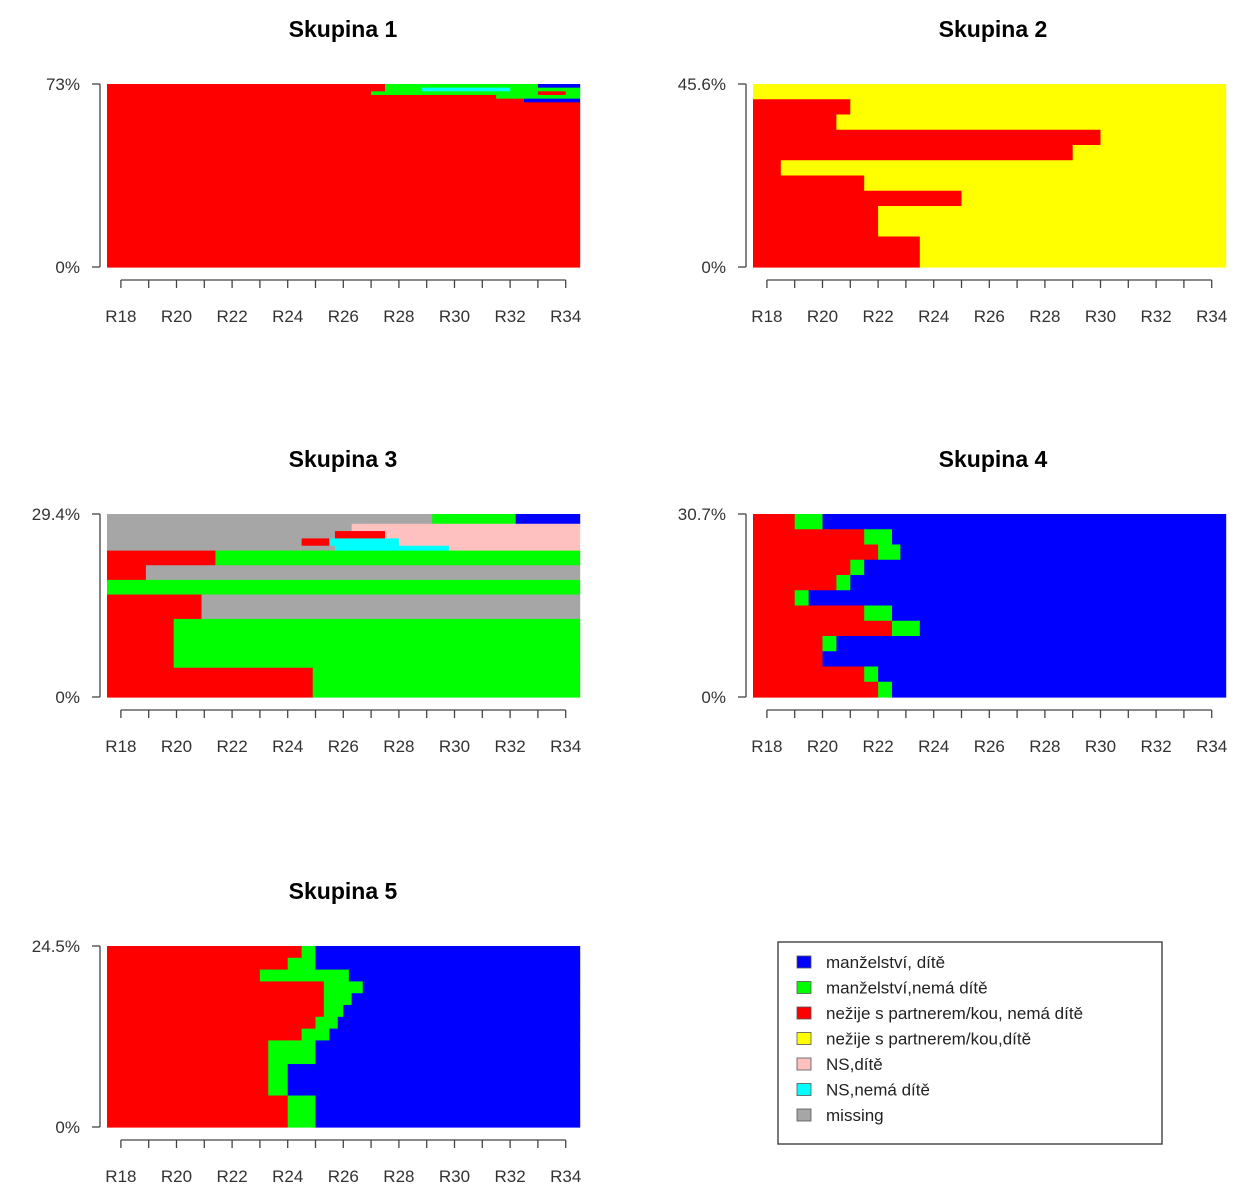  Describe the element at coordinates (176, 746) in the screenshot. I see `x-tick-label: R20` at that location.